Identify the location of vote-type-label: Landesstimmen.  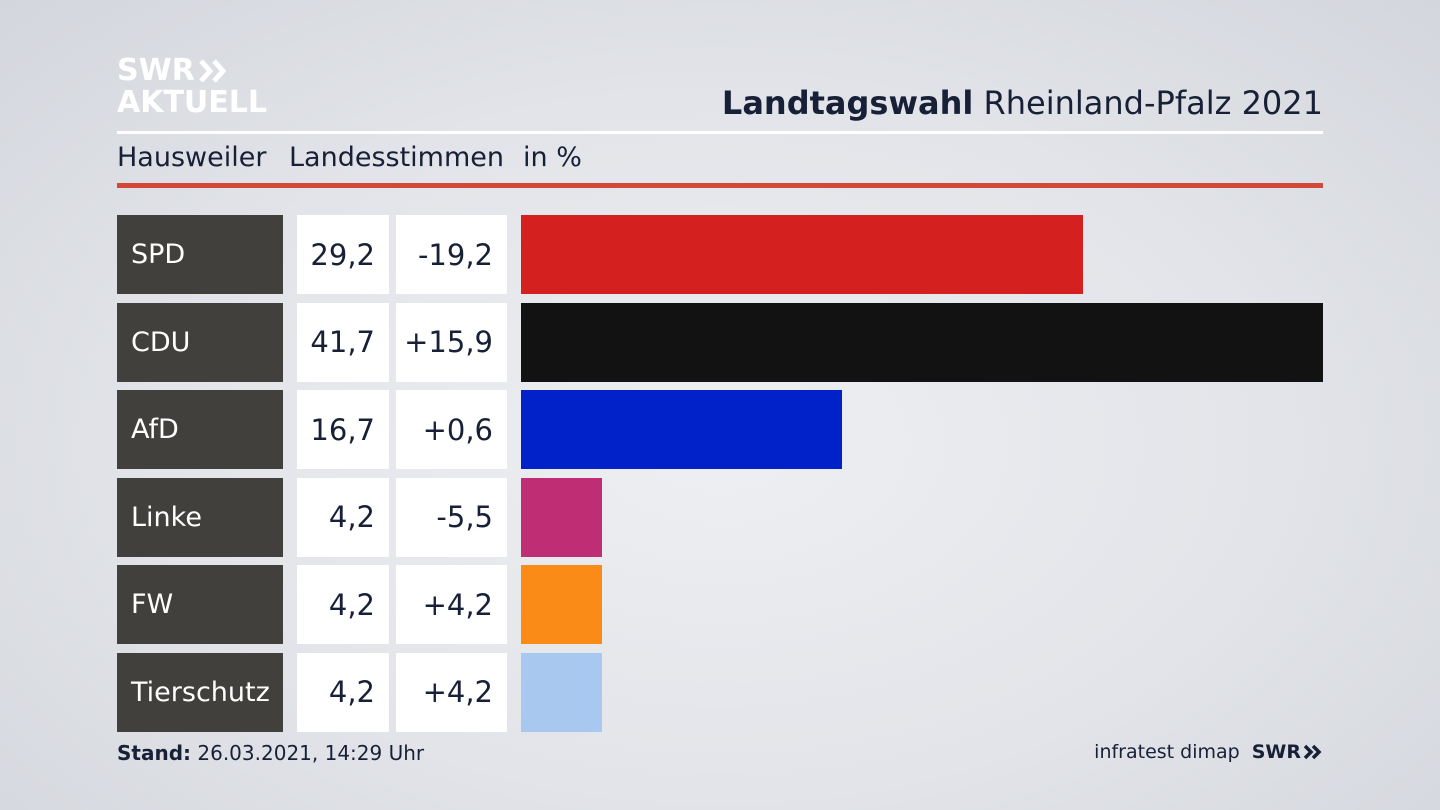
(396, 157).